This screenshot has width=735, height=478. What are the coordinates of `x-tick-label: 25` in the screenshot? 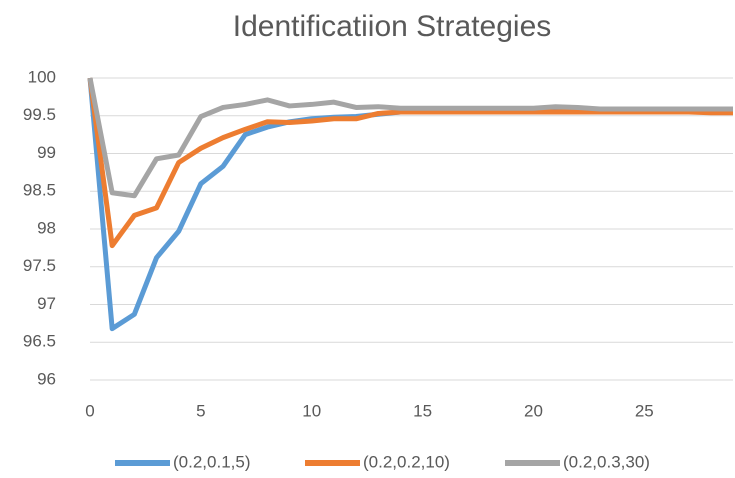 It's located at (644, 410).